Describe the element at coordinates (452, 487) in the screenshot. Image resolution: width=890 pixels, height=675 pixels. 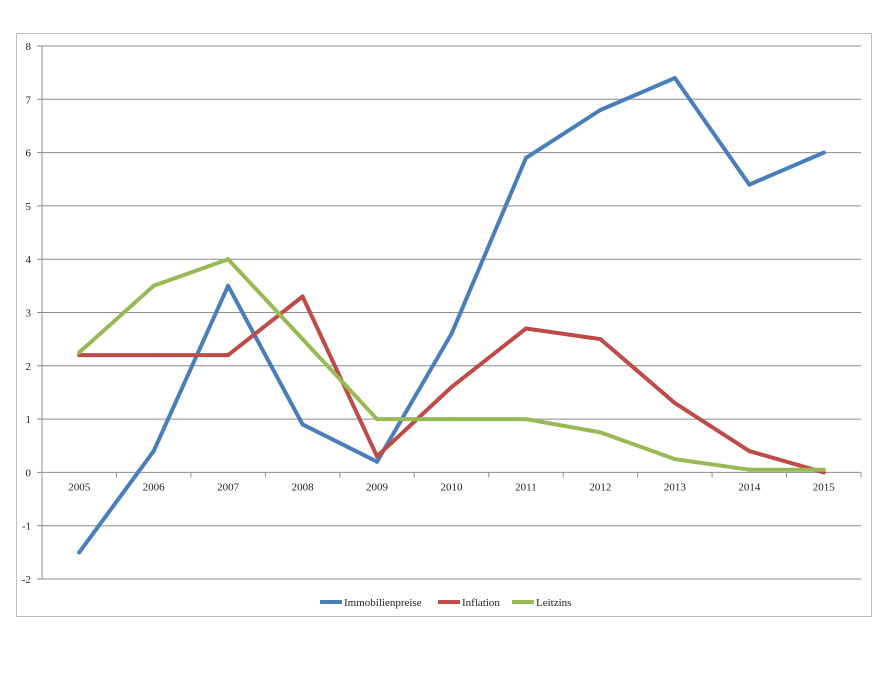
I see `x-tick-label: 2010` at that location.